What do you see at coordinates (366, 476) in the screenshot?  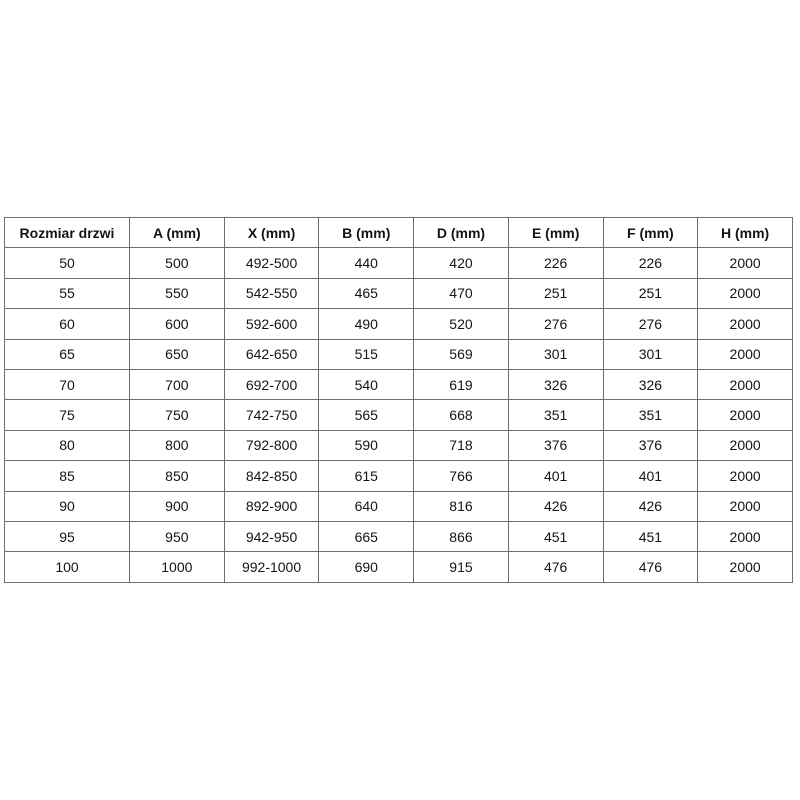 I see `table-cell: 615` at bounding box center [366, 476].